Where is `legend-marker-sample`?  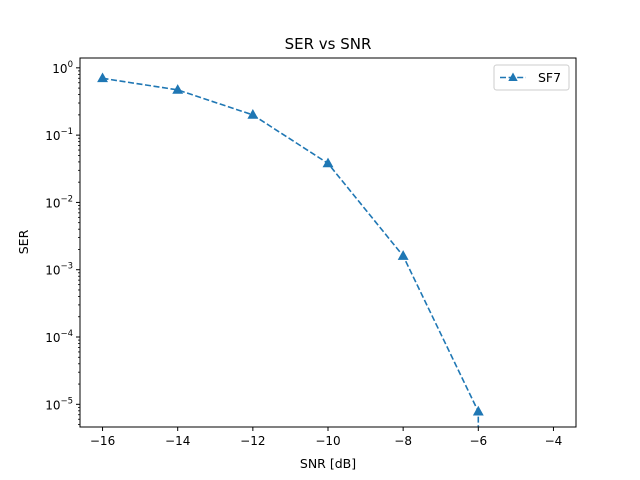 legend-marker-sample is located at coordinates (513, 76).